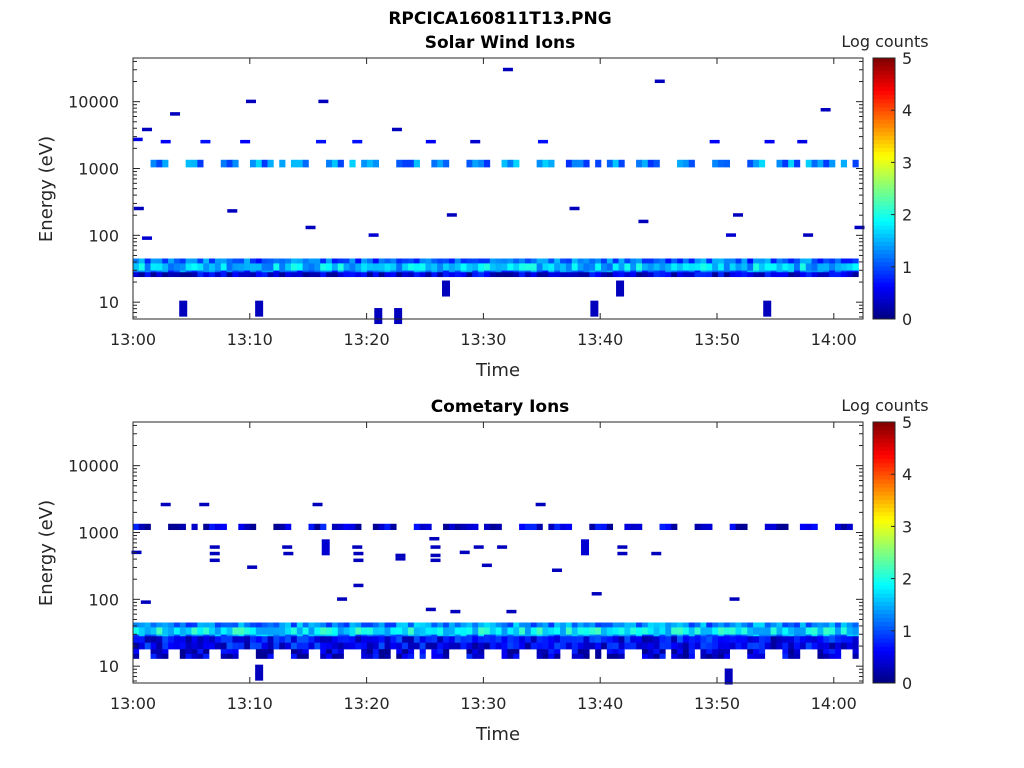 The image size is (1024, 768). I want to click on x-tick-label: 13:10, so click(250, 339).